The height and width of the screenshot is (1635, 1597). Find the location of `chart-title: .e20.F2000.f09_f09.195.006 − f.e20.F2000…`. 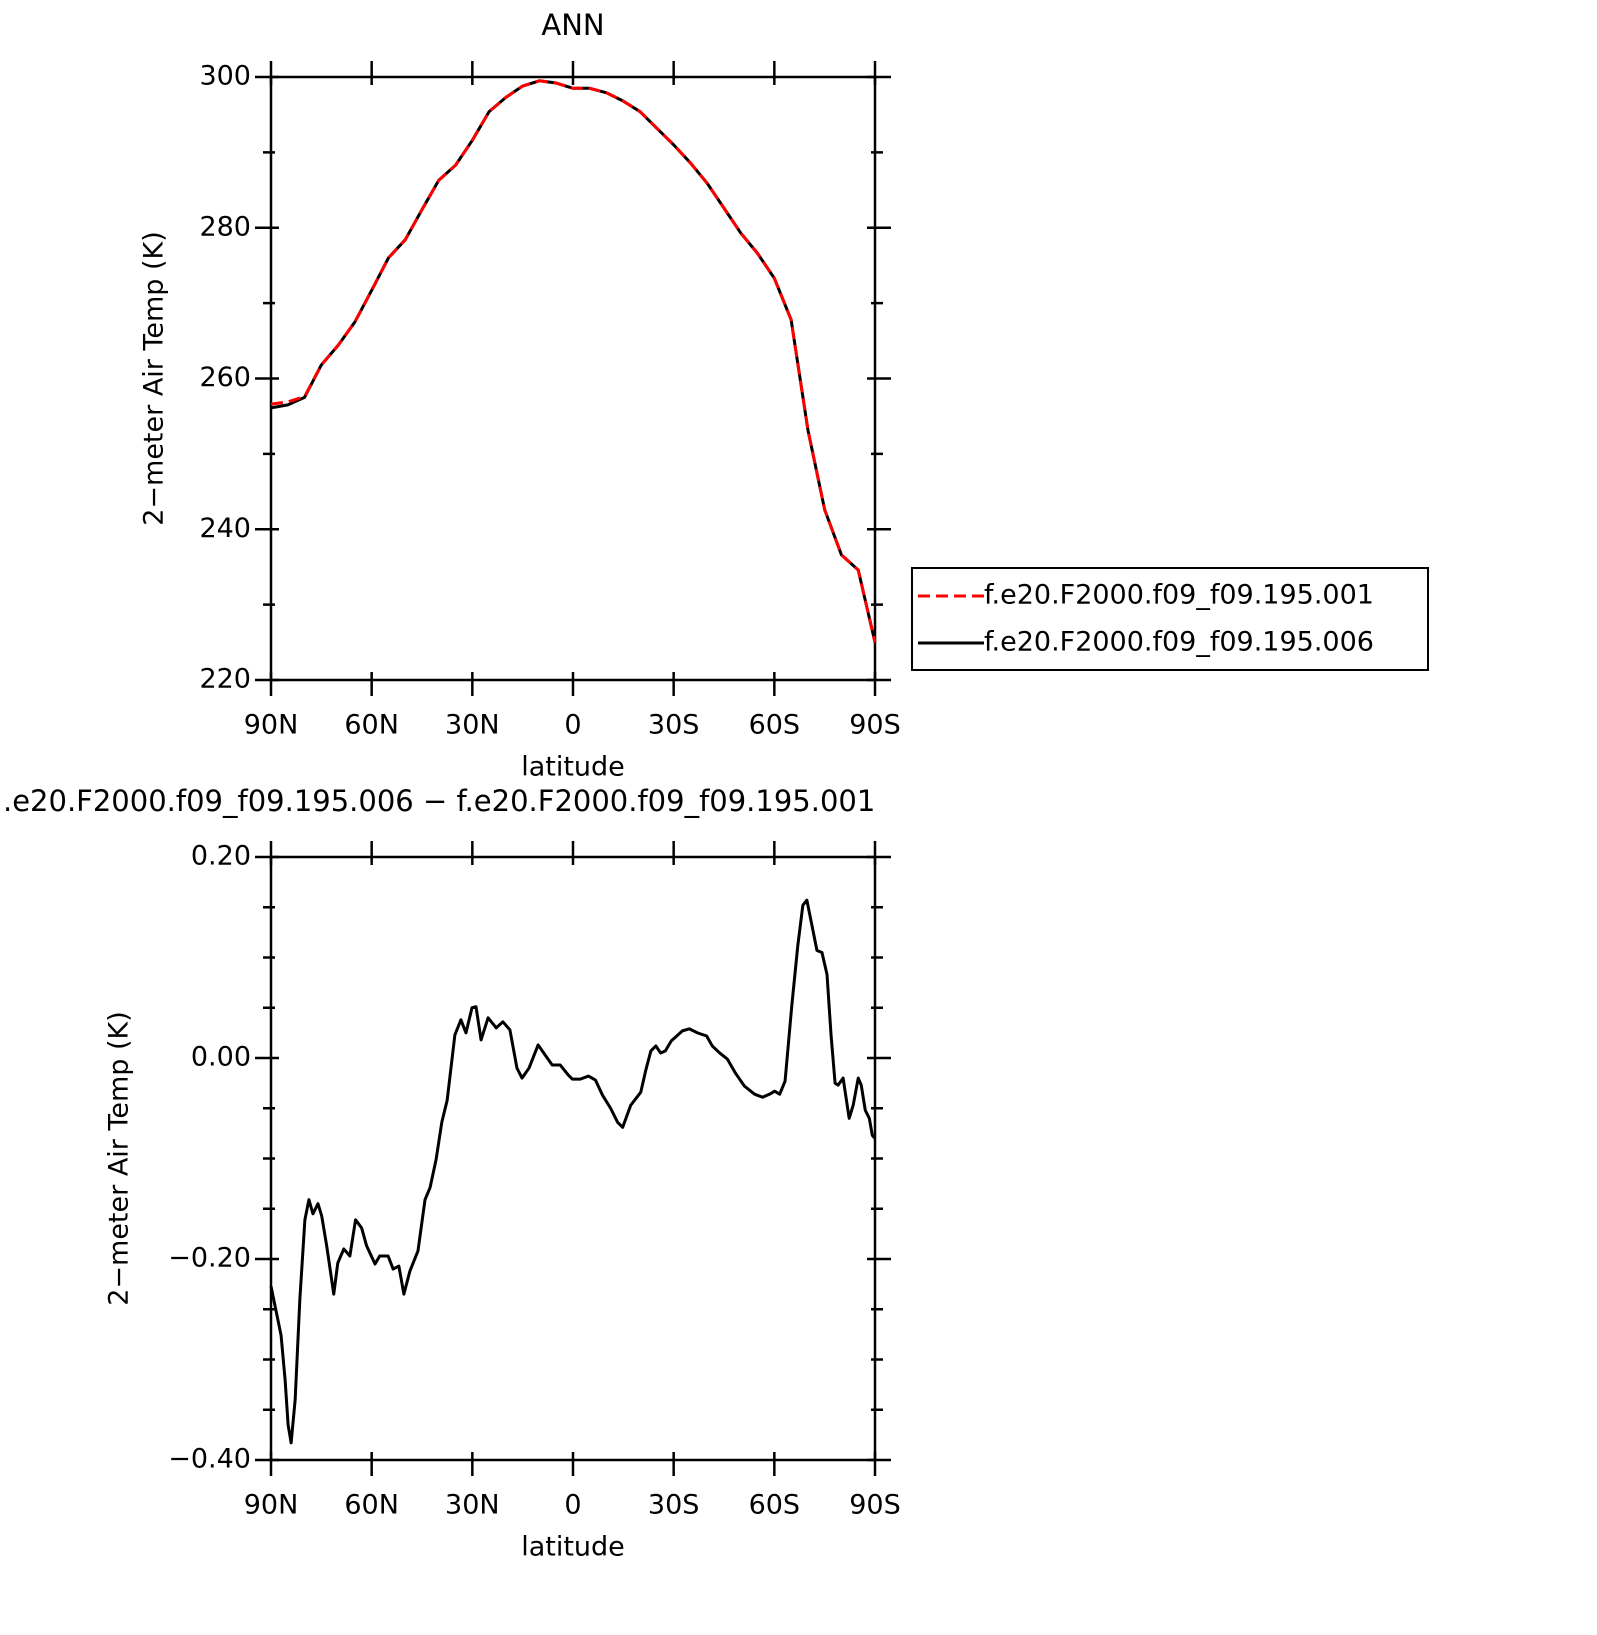

chart-title: .e20.F2000.f09_f09.195.006 − f.e20.F2000… is located at coordinates (439, 801).